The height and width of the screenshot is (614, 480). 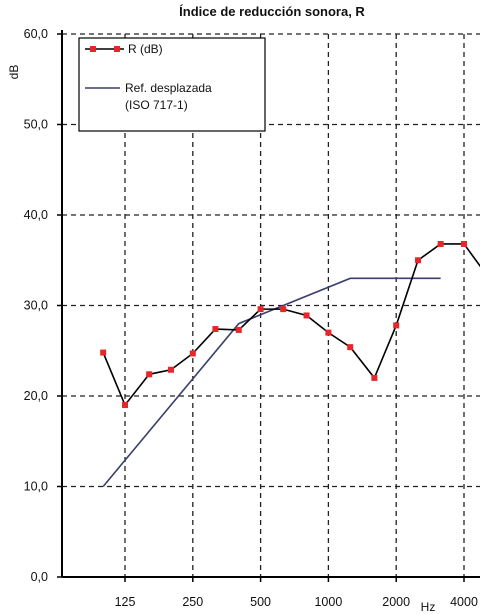 What do you see at coordinates (36, 215) in the screenshot?
I see `y-tick-label: 40,0` at bounding box center [36, 215].